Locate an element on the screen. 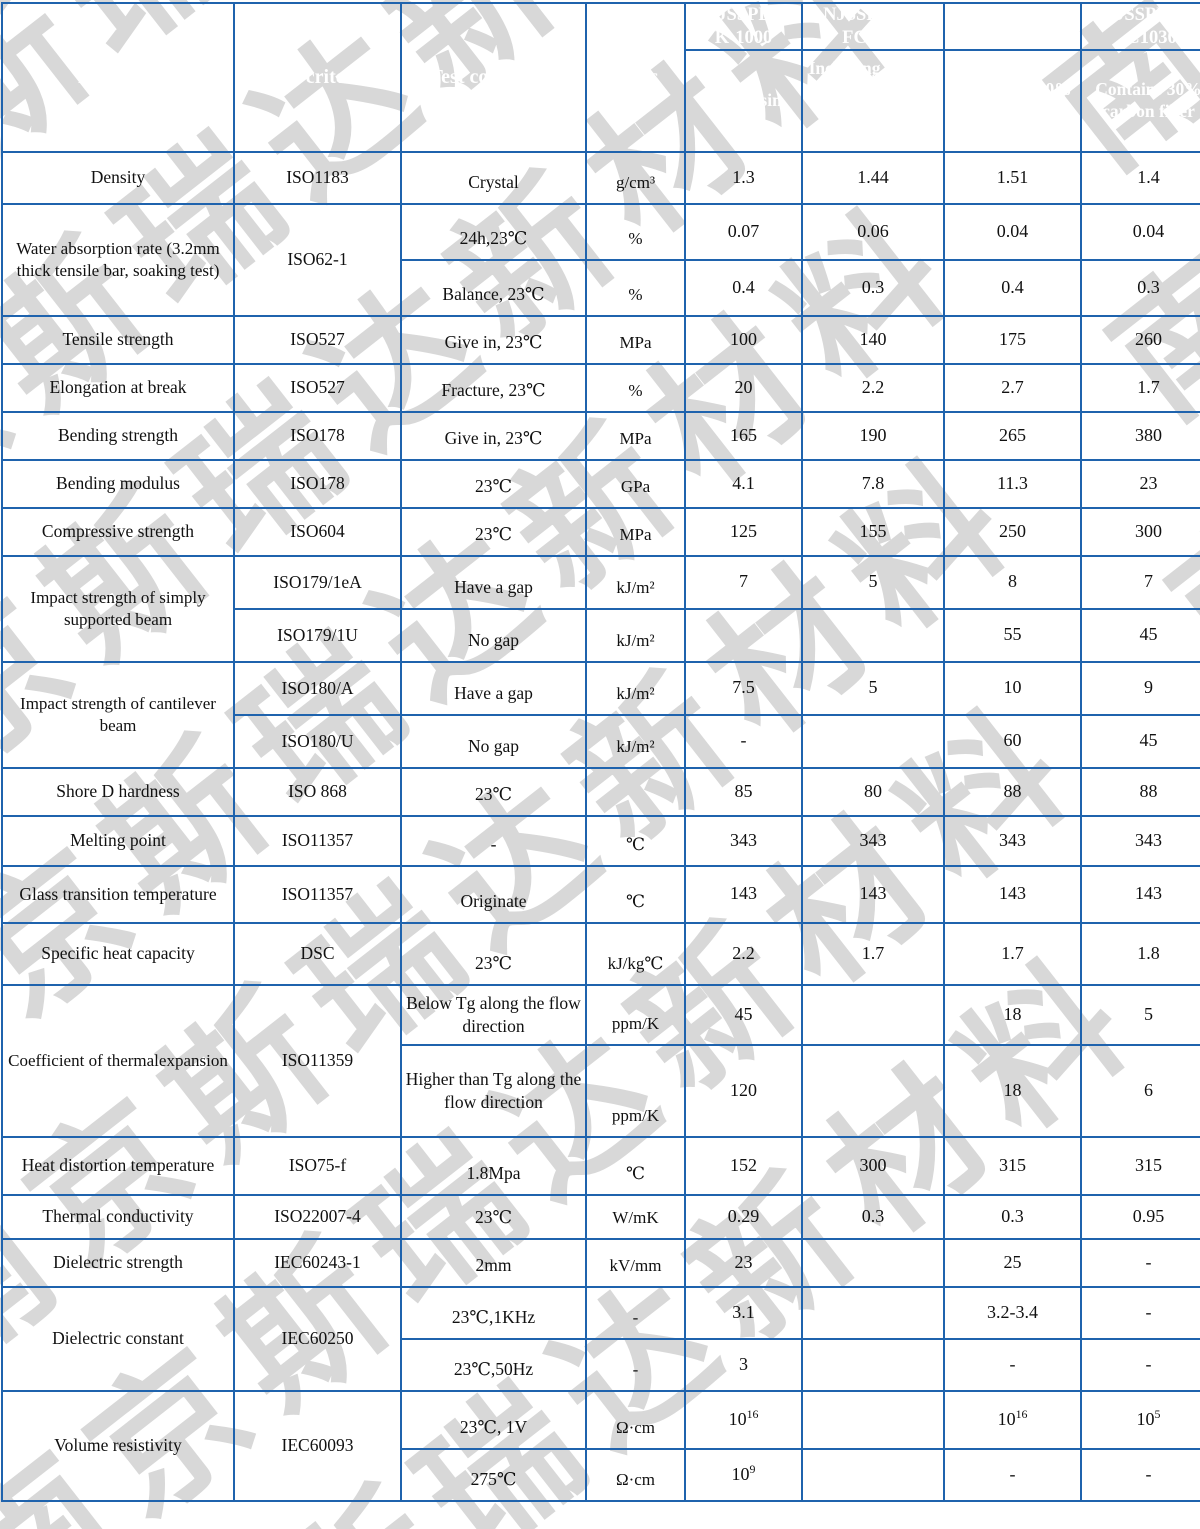 This screenshot has height=1529, width=1200. cell-test-item: Bending modulus is located at coordinates (118, 483).